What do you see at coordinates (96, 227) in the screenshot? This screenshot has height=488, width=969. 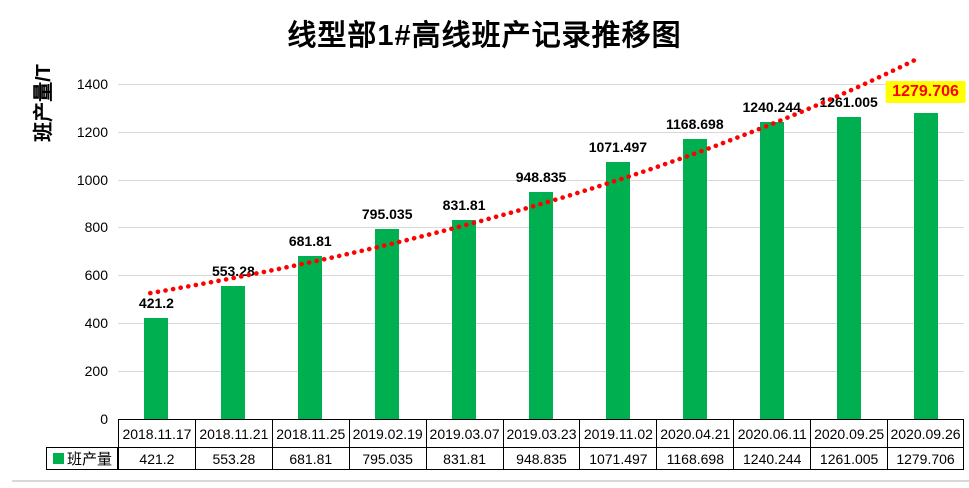 I see `y-tick-label: 800` at bounding box center [96, 227].